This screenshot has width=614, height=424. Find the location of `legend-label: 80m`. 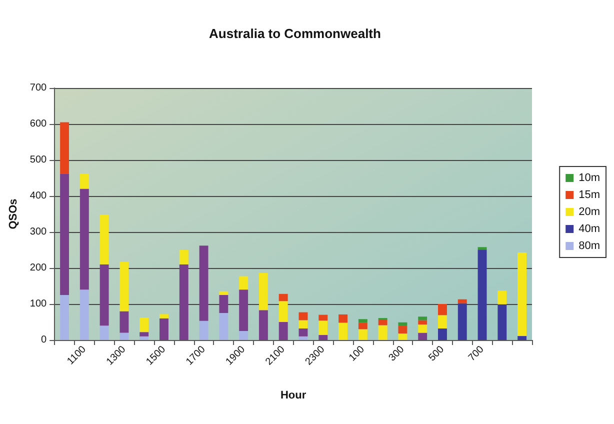

legend-label: 80m is located at coordinates (589, 246).